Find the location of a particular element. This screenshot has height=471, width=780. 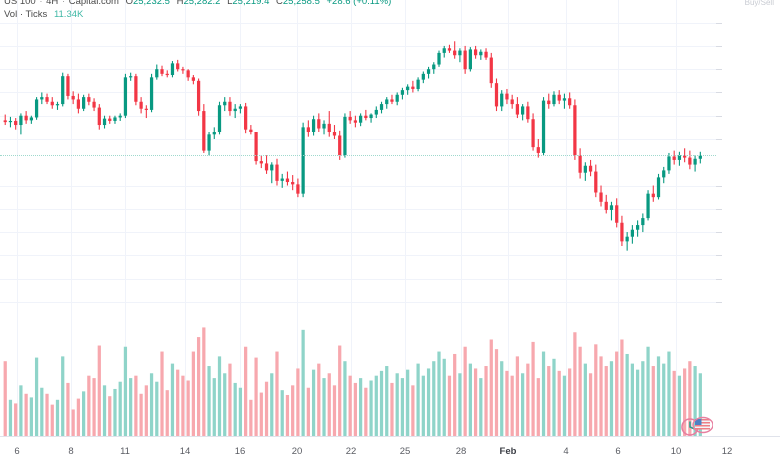

symbol-name: US 100 is located at coordinates (20, 3).